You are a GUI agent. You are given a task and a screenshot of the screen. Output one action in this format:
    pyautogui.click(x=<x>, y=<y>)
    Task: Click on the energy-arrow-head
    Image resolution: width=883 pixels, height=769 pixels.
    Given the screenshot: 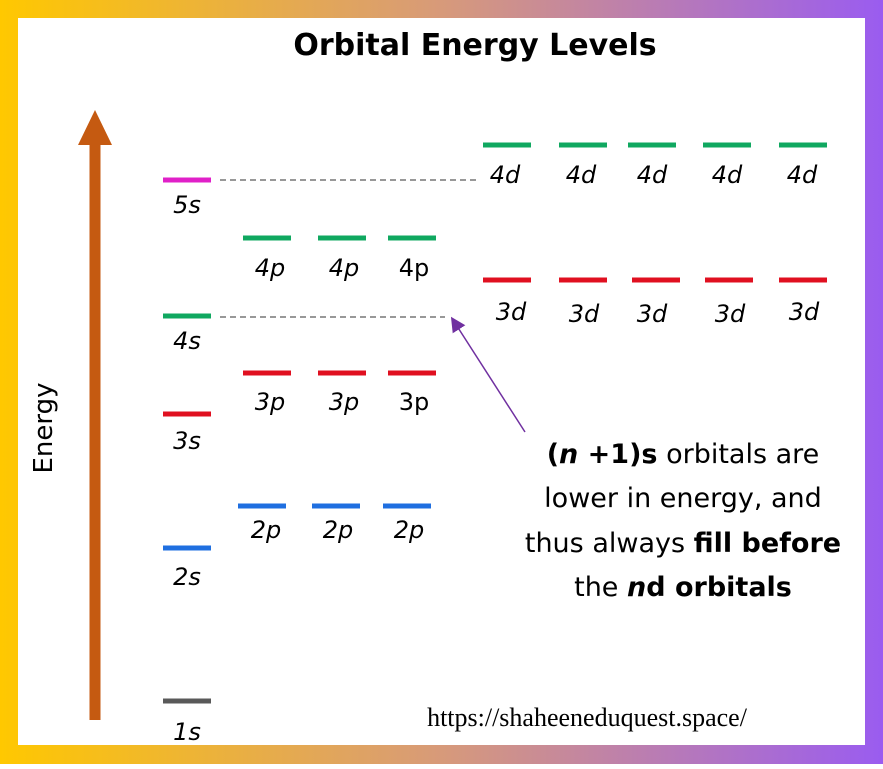 What is the action you would take?
    pyautogui.click(x=95, y=127)
    